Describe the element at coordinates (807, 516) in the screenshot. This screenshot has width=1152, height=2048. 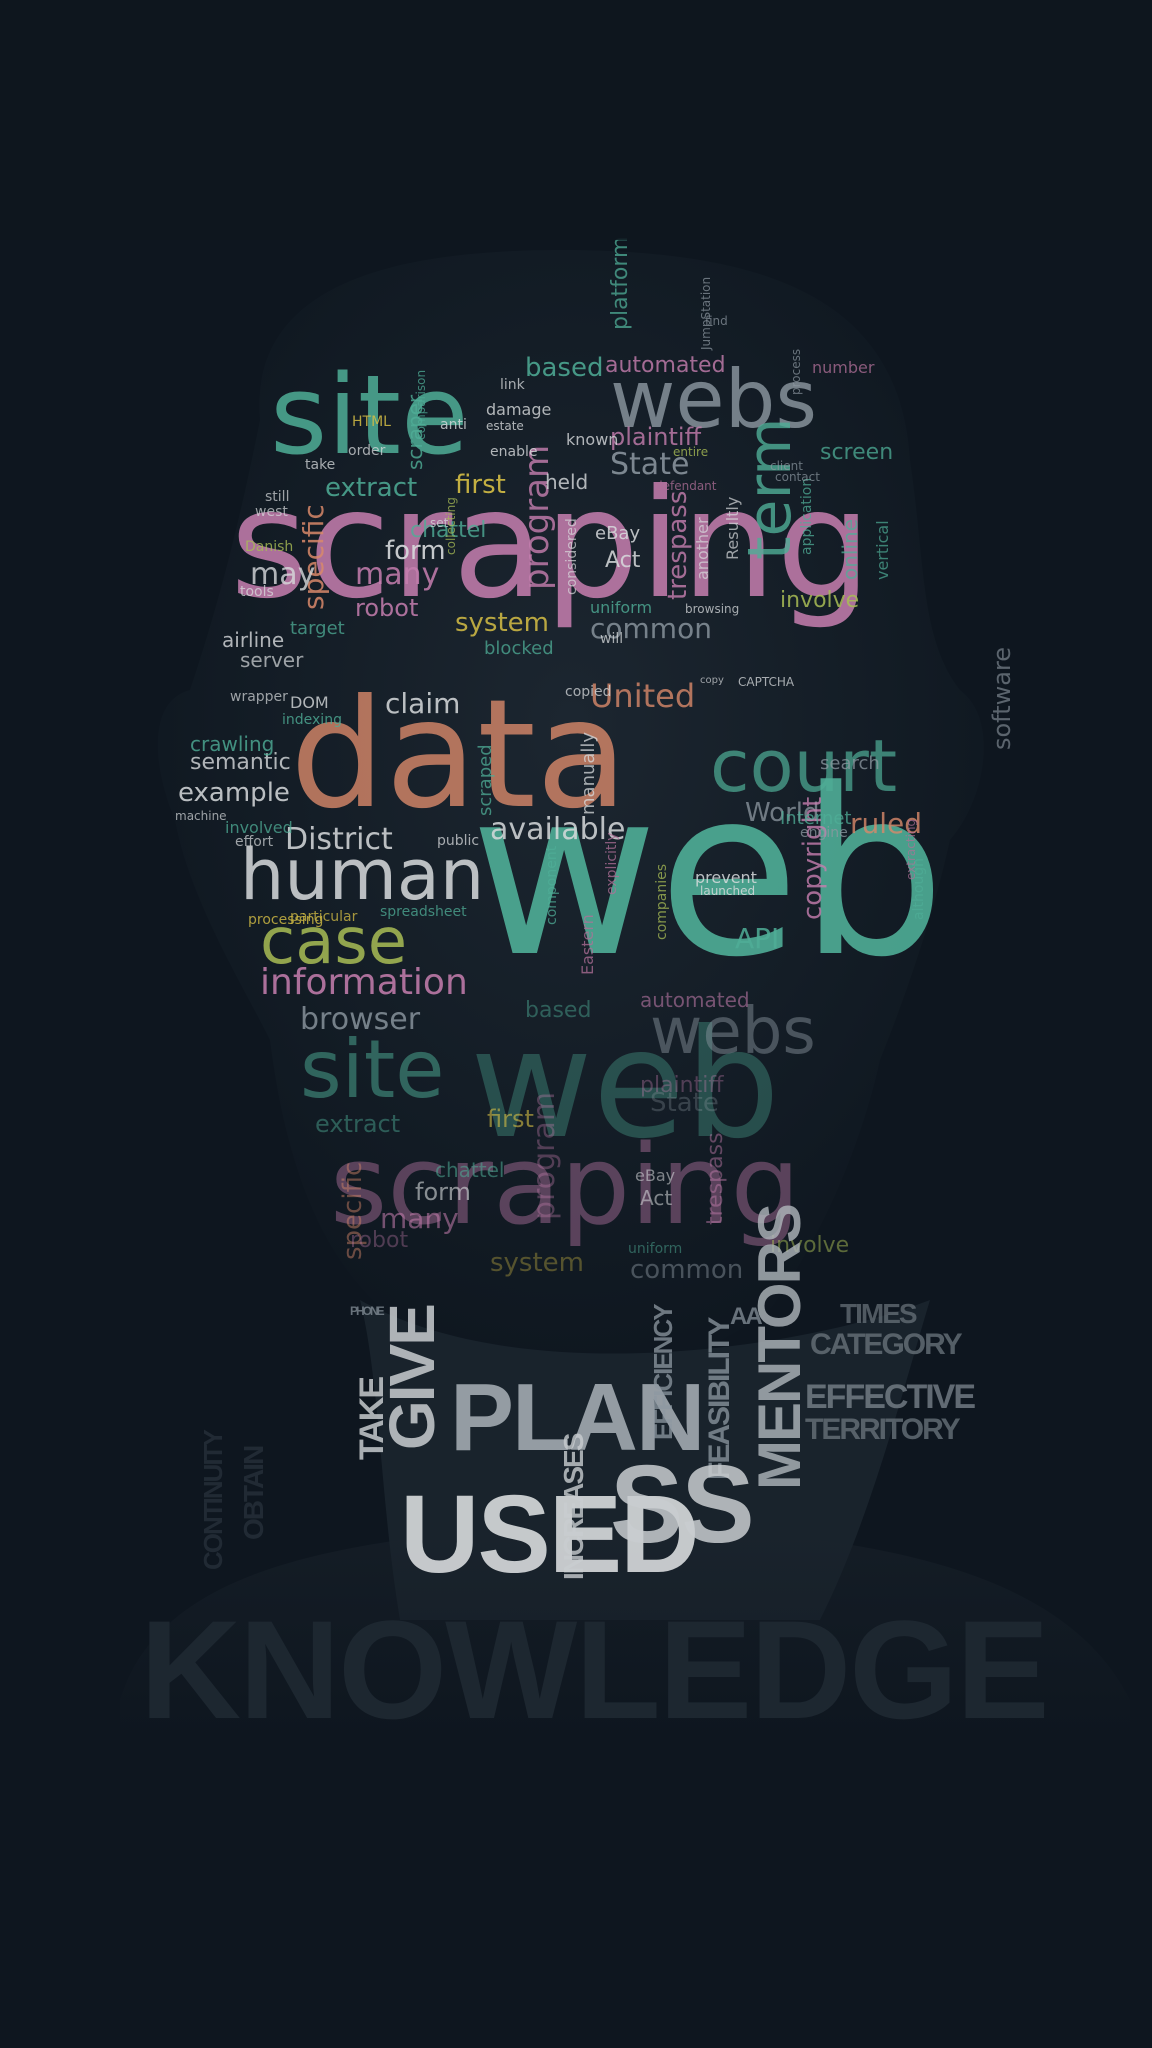
I see `head-cloud-word: application` at that location.